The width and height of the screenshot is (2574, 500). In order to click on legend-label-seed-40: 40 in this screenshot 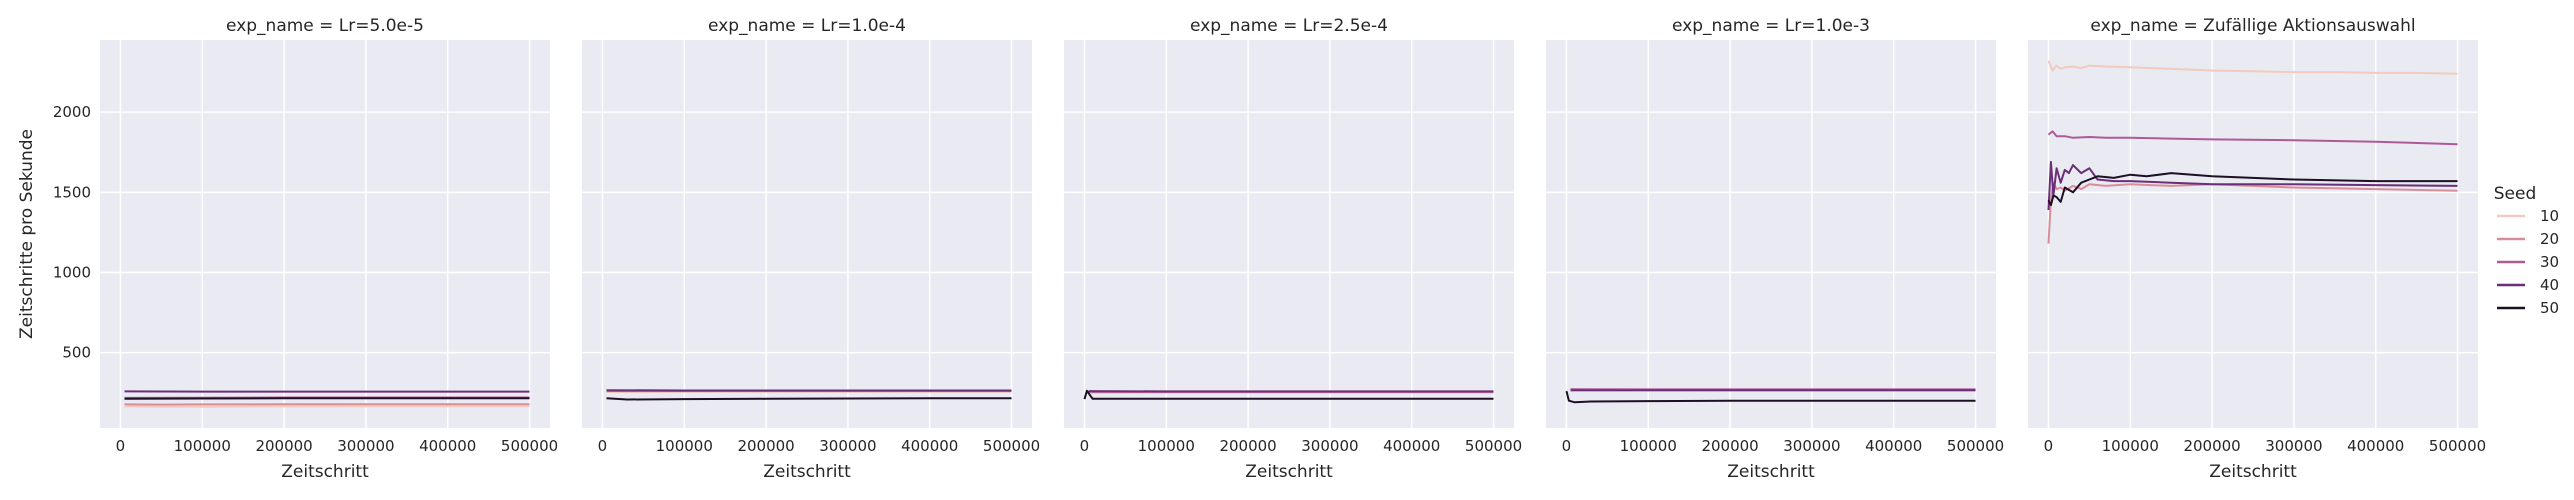, I will do `click(2549, 285)`.